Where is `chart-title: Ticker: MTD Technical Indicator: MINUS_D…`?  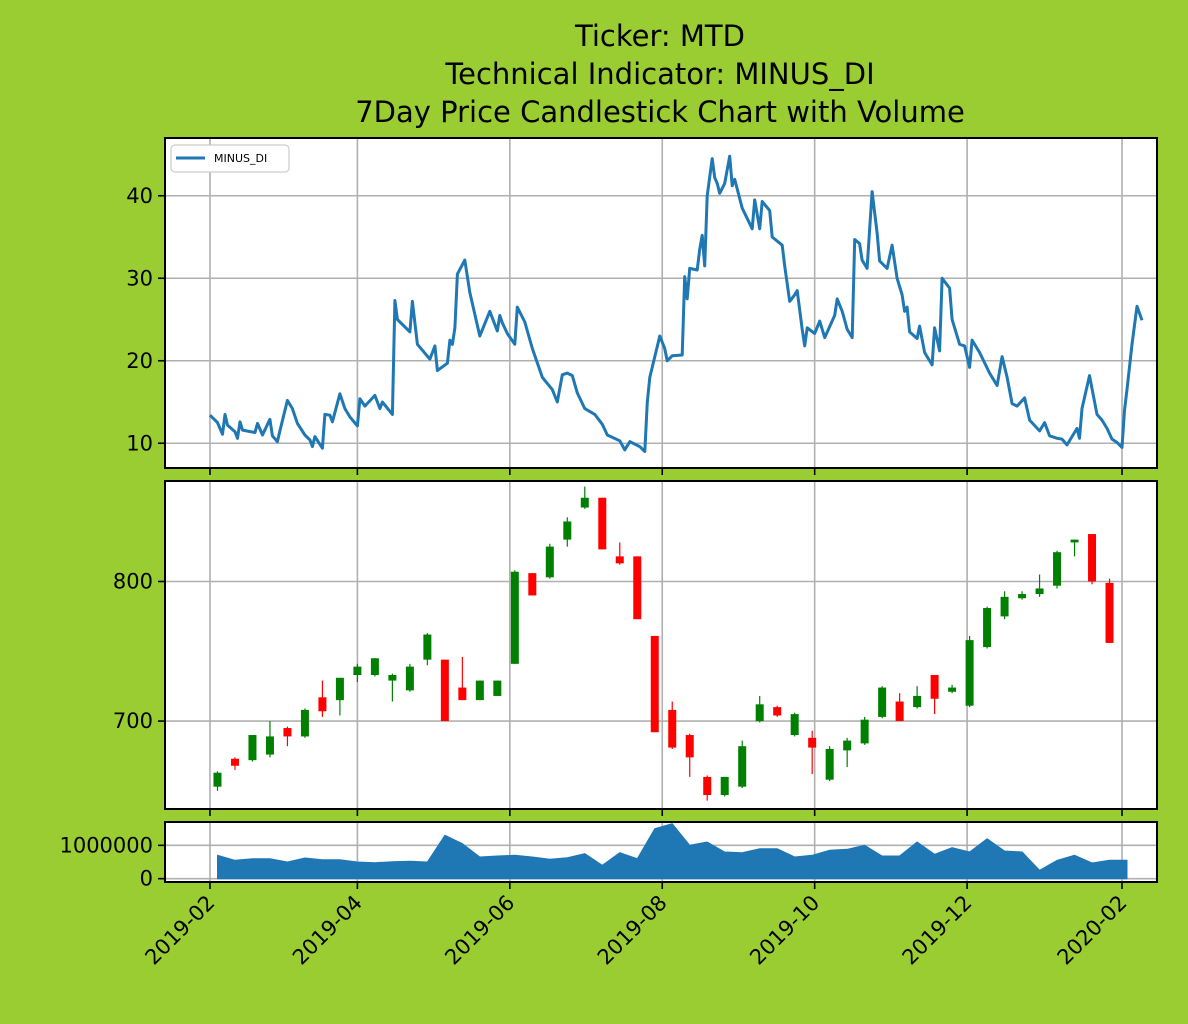 chart-title: Ticker: MTD Technical Indicator: MINUS_D… is located at coordinates (660, 74).